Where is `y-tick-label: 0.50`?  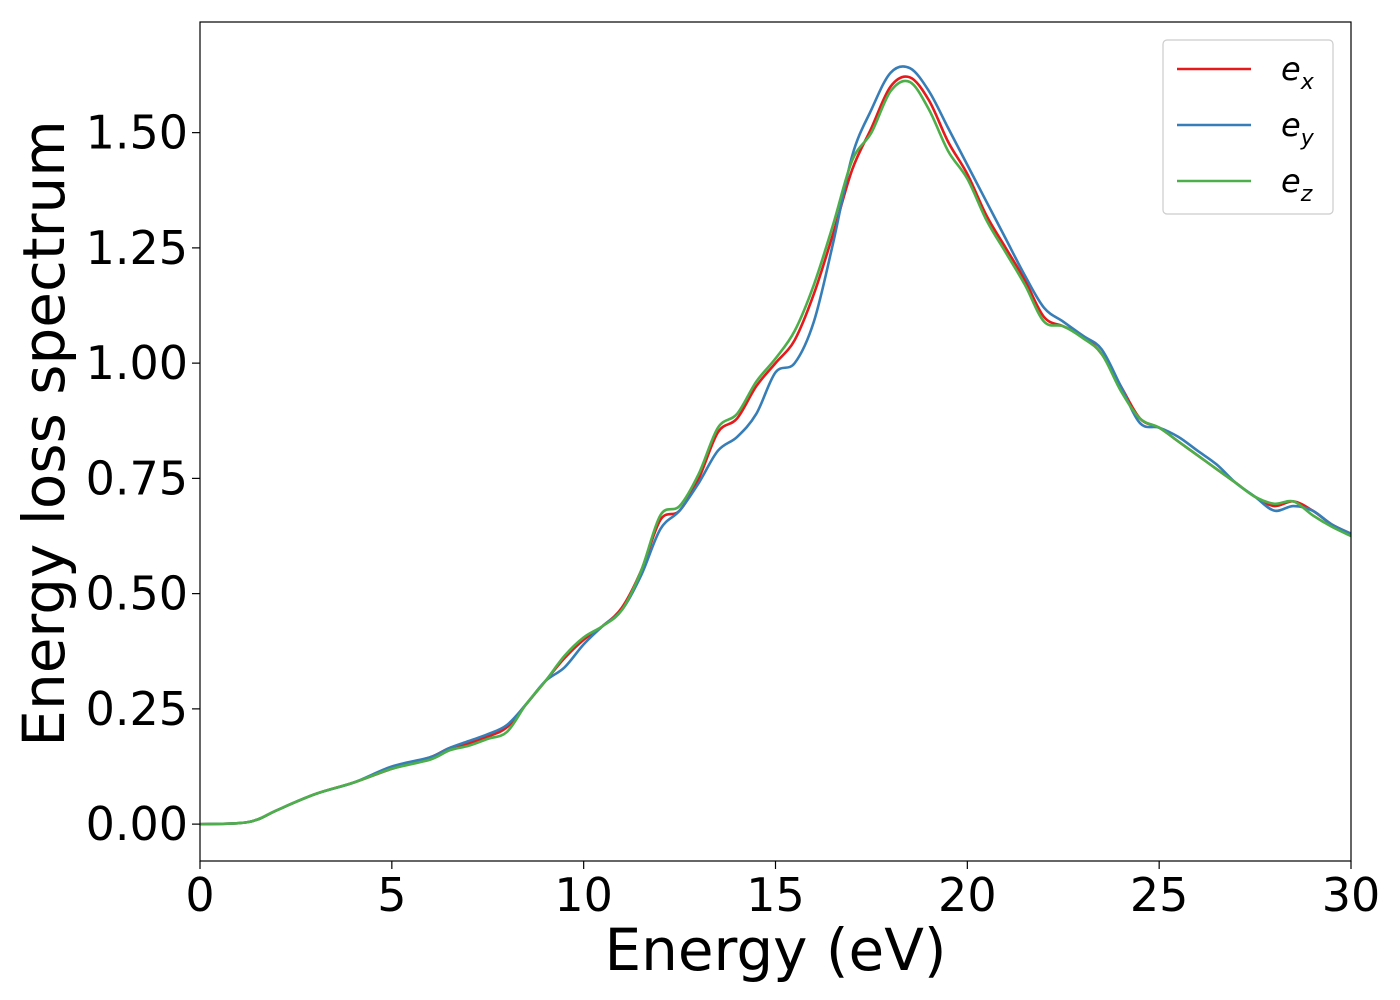 y-tick-label: 0.50 is located at coordinates (137, 594).